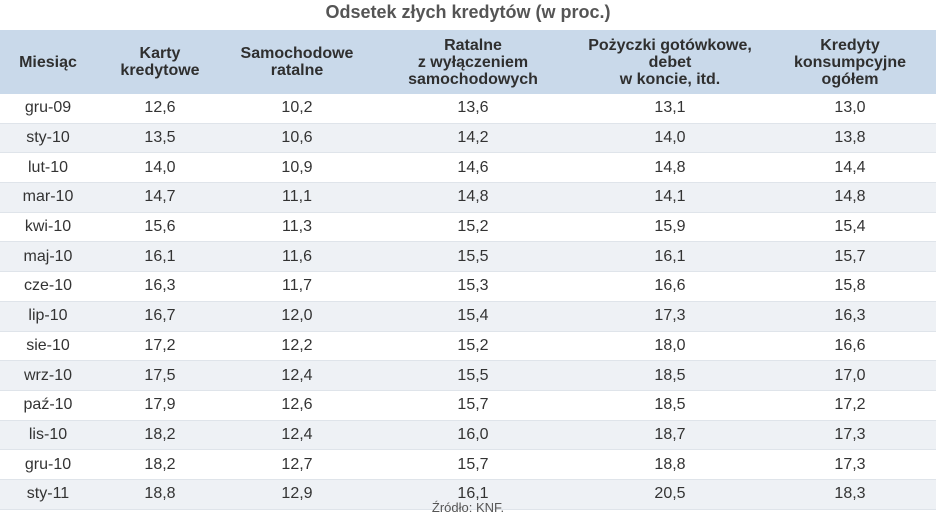 This screenshot has width=936, height=525. What do you see at coordinates (48, 464) in the screenshot?
I see `cell-month: gru-10` at bounding box center [48, 464].